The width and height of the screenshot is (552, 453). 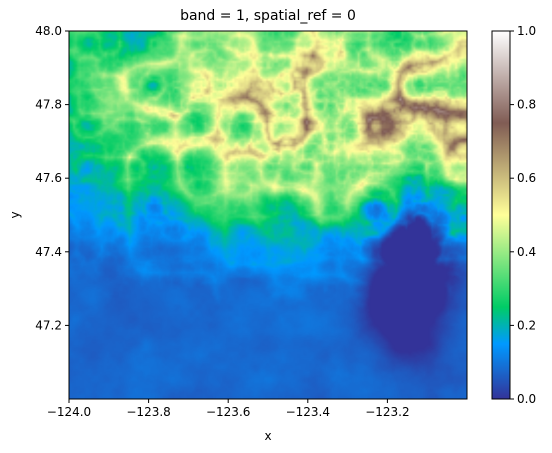 What do you see at coordinates (148, 412) in the screenshot?
I see `x-tick-label: −123.8` at bounding box center [148, 412].